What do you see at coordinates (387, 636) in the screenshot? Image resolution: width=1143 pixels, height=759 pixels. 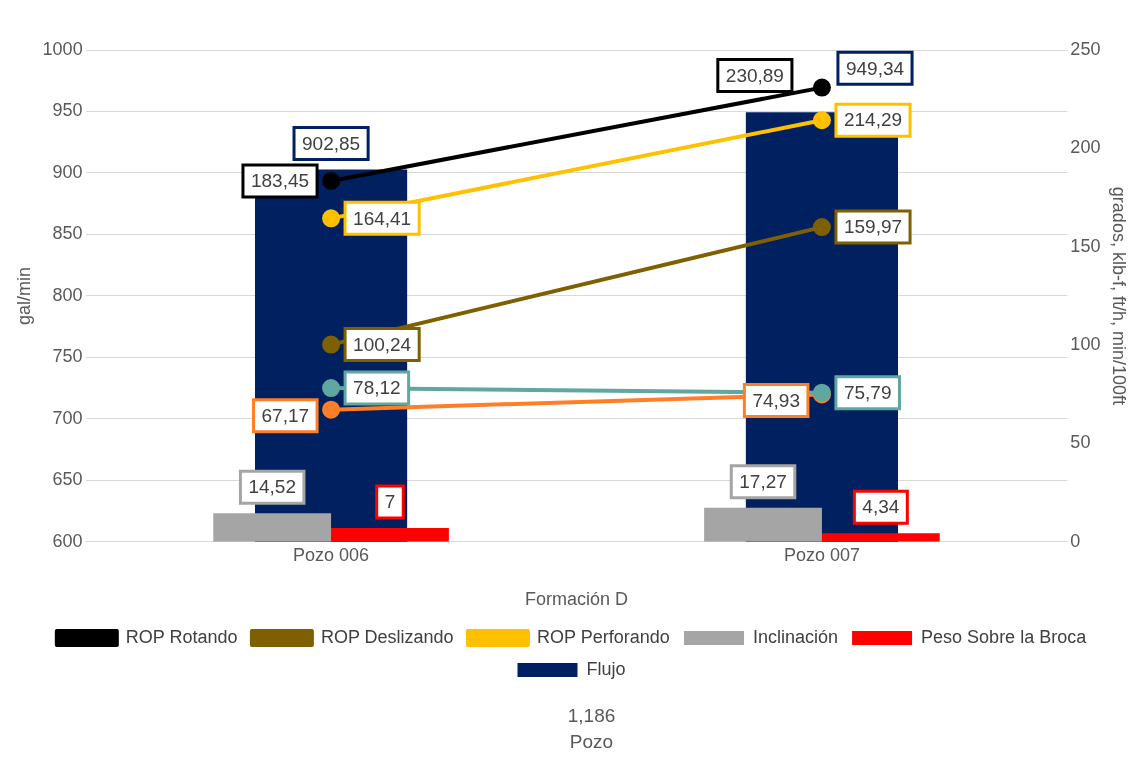 I see `legend-label: ROP Deslizando` at bounding box center [387, 636].